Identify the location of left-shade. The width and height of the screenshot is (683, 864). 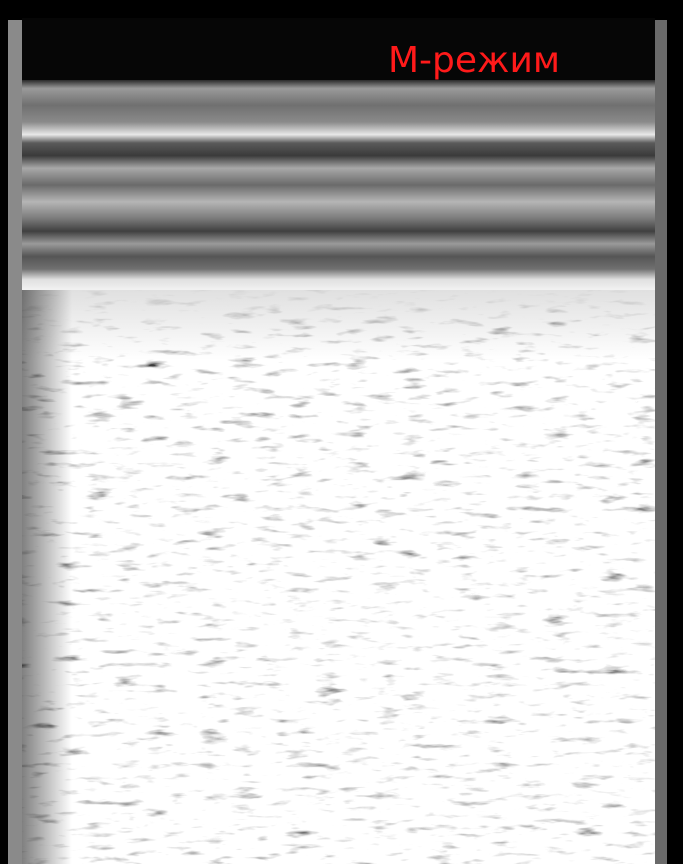
(47, 577).